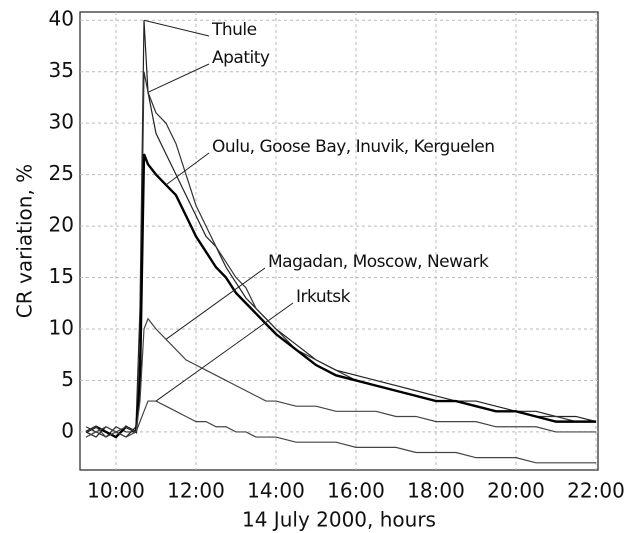 This screenshot has height=533, width=625. Describe the element at coordinates (378, 262) in the screenshot. I see `series-label: Magadan, Moscow, Newark` at that location.